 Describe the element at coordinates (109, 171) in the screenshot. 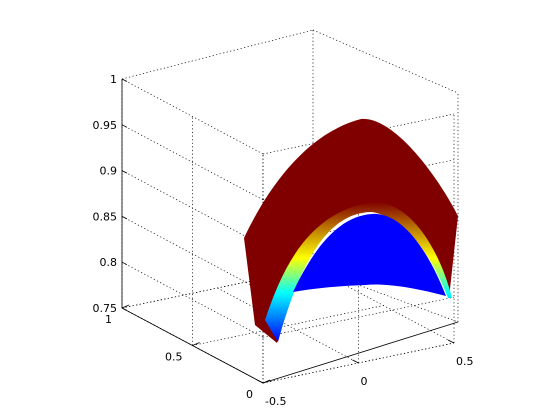

I see `z-tick-label: 0.9` at that location.